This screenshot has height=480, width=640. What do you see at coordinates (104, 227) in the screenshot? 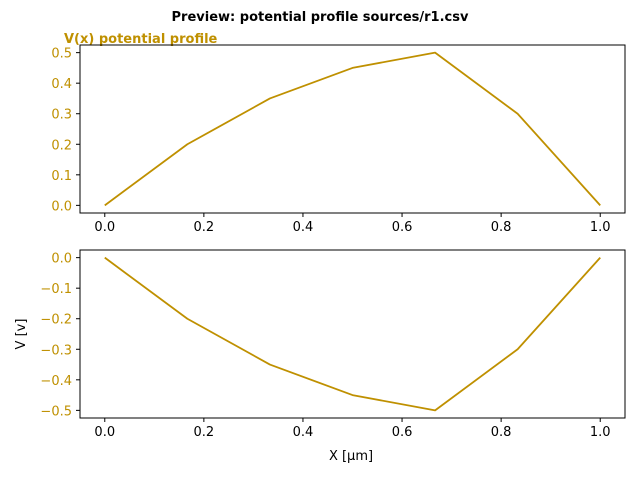
I see `top-plot-x-tick-label: 0.0` at bounding box center [104, 227].